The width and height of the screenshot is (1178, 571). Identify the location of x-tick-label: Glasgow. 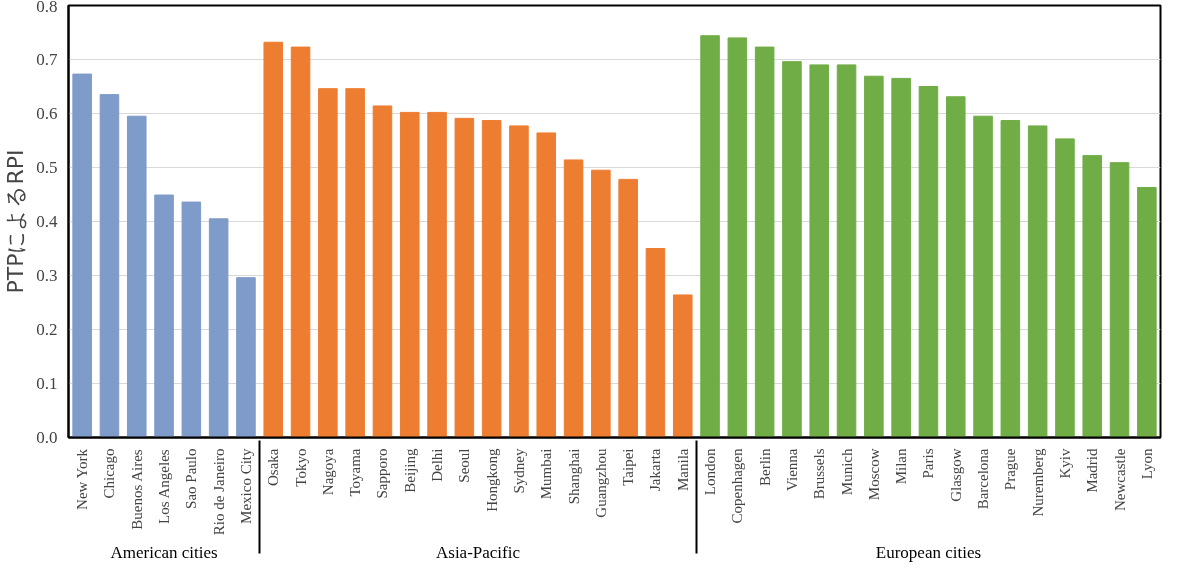
(955, 475).